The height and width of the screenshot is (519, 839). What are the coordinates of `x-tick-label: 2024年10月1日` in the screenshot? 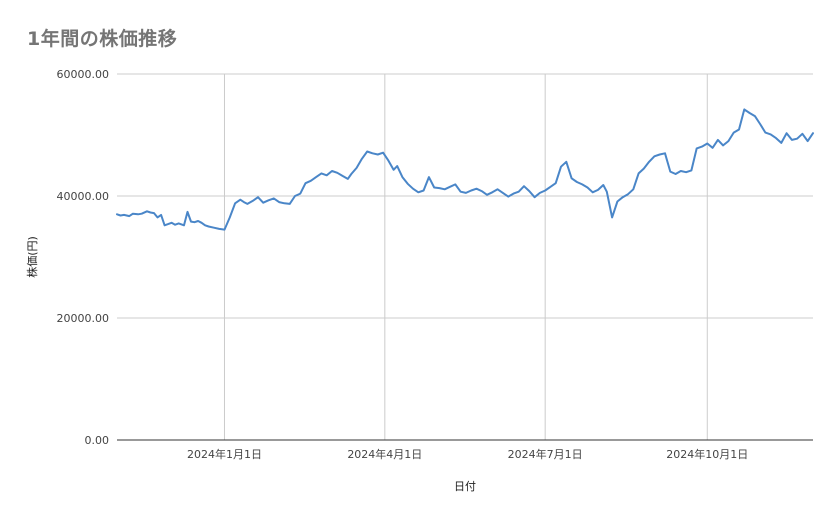 It's located at (707, 454).